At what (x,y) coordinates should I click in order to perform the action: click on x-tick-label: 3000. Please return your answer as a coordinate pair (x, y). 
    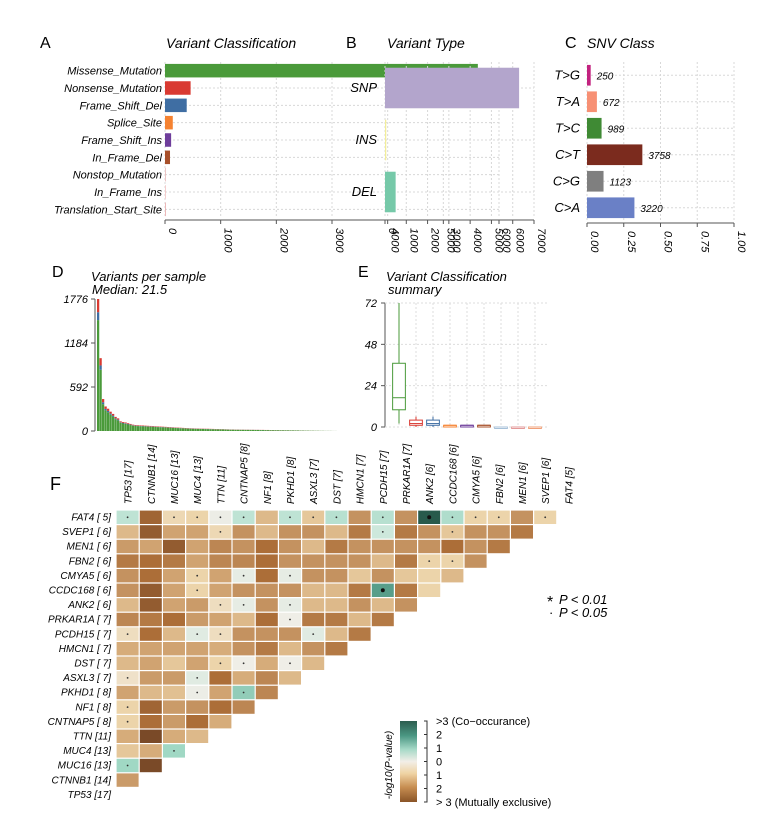
    Looking at the image, I should click on (456, 240).